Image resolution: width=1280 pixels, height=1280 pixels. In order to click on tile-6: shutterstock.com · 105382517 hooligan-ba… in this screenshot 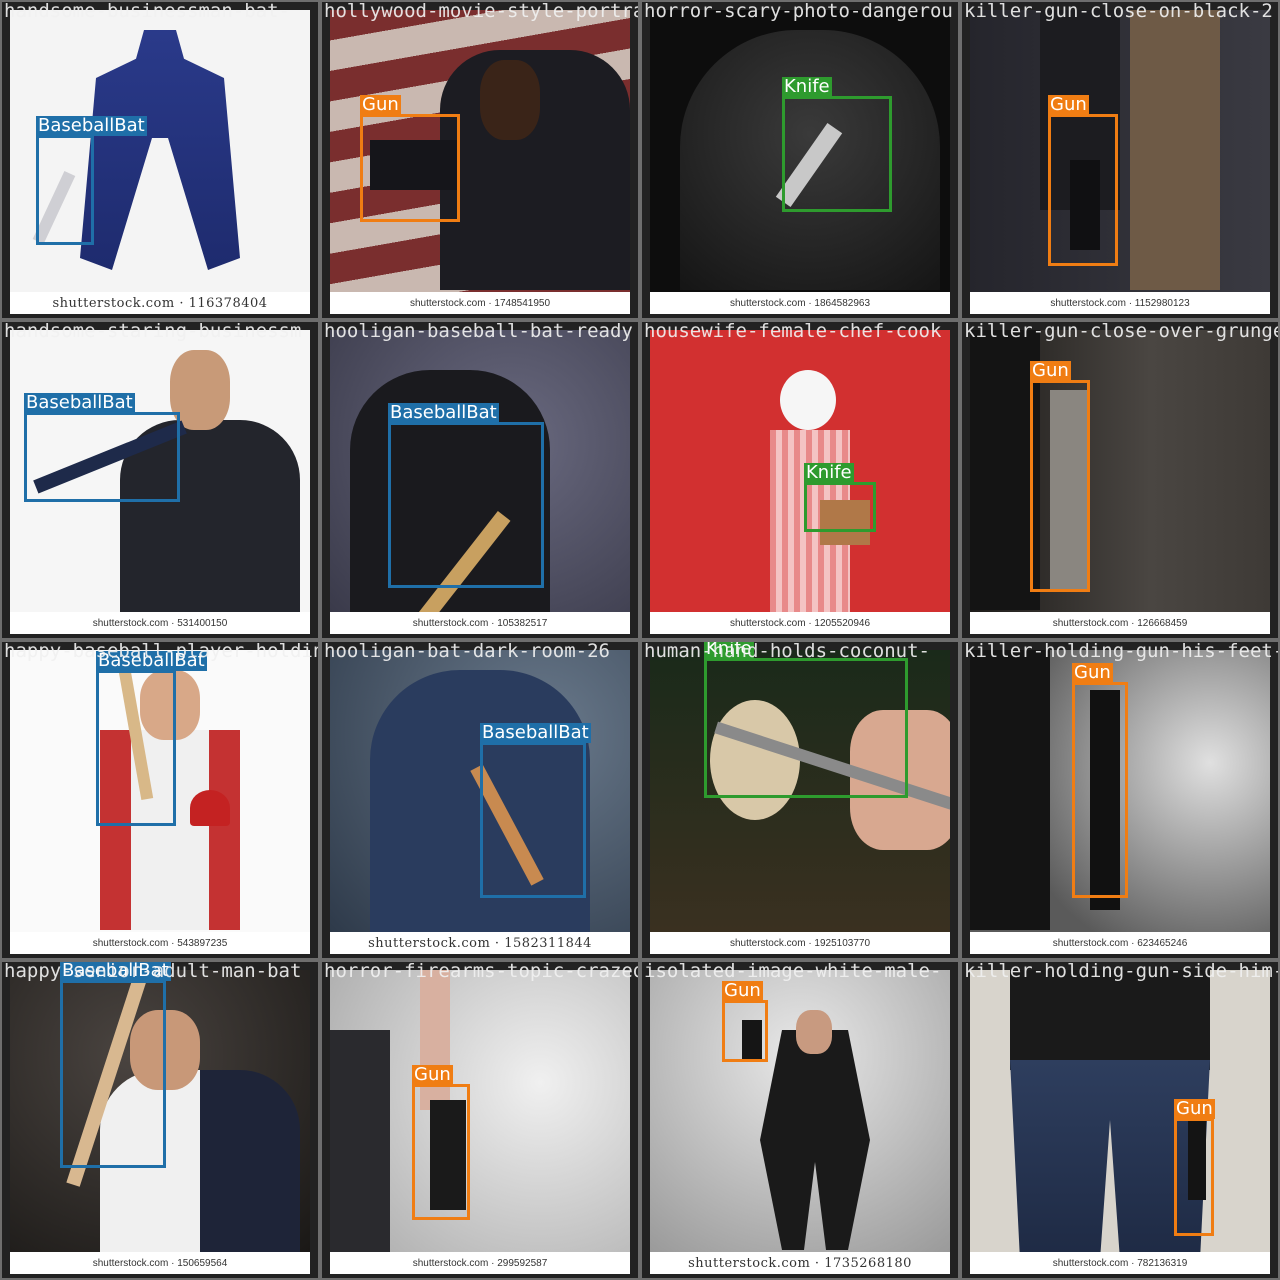, I will do `click(480, 480)`.